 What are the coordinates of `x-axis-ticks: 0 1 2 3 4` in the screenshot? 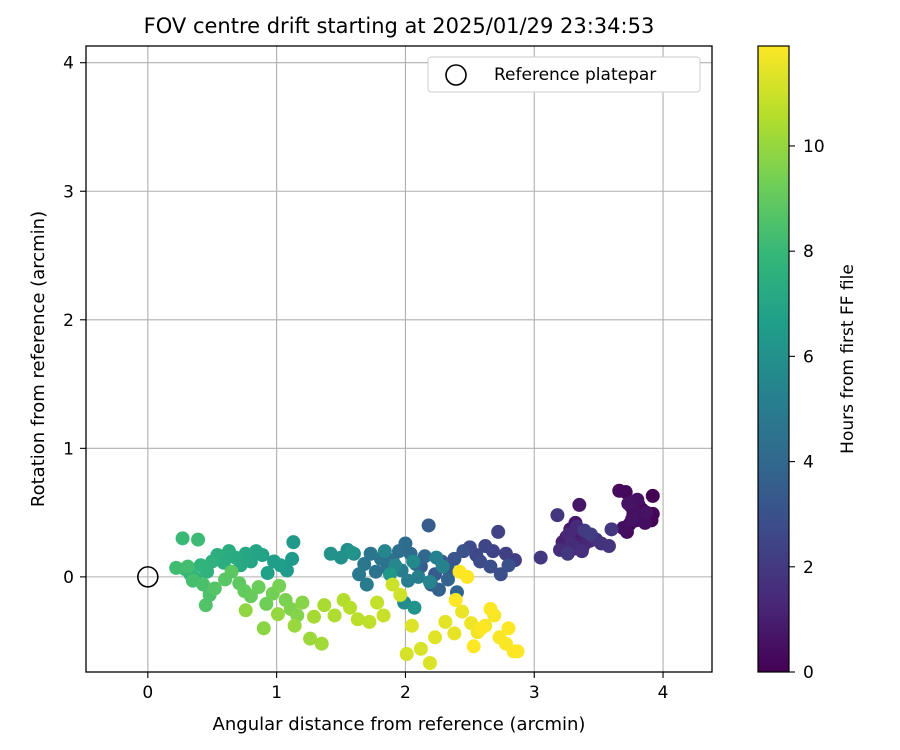 It's located at (405, 687).